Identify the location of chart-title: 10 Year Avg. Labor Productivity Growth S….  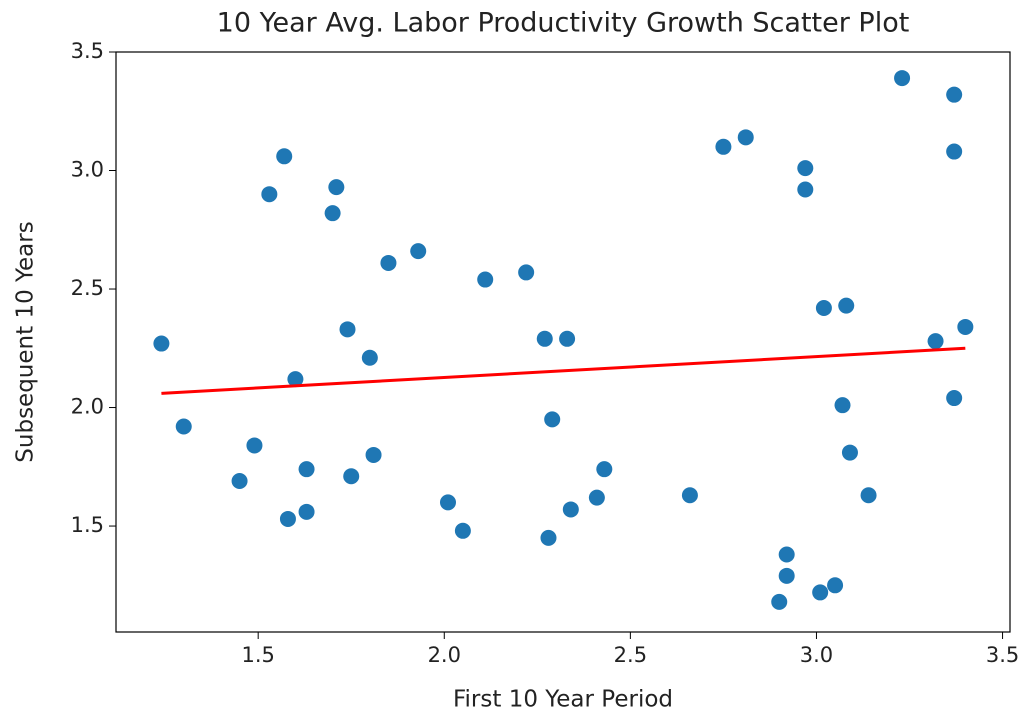
(563, 23).